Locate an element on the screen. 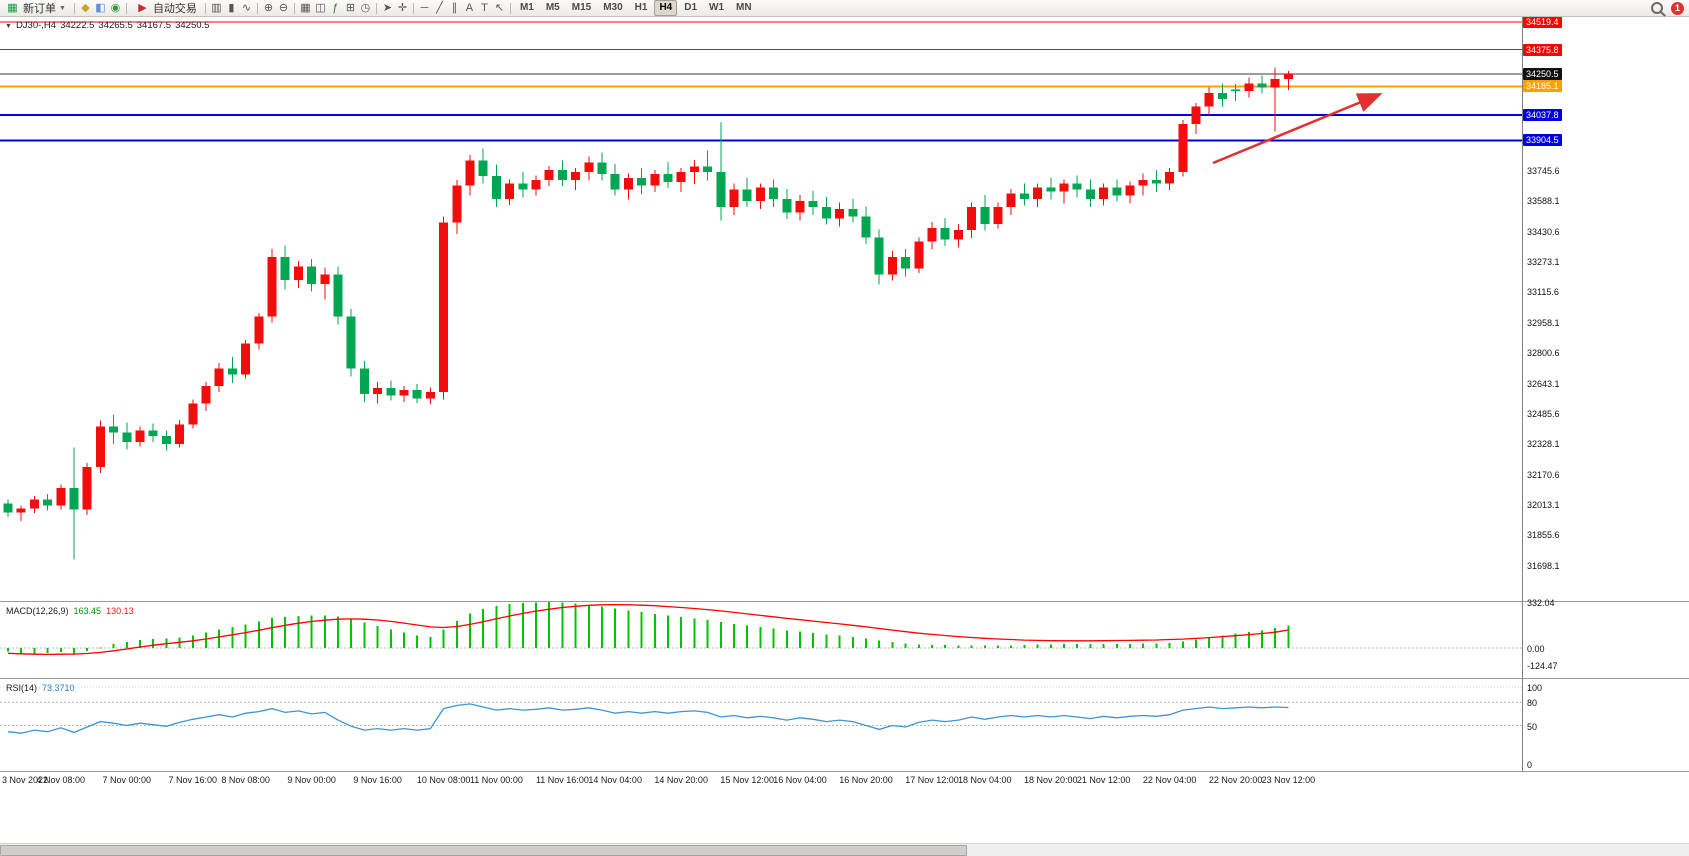  add-indicator-icon: ⊞ is located at coordinates (350, 7).